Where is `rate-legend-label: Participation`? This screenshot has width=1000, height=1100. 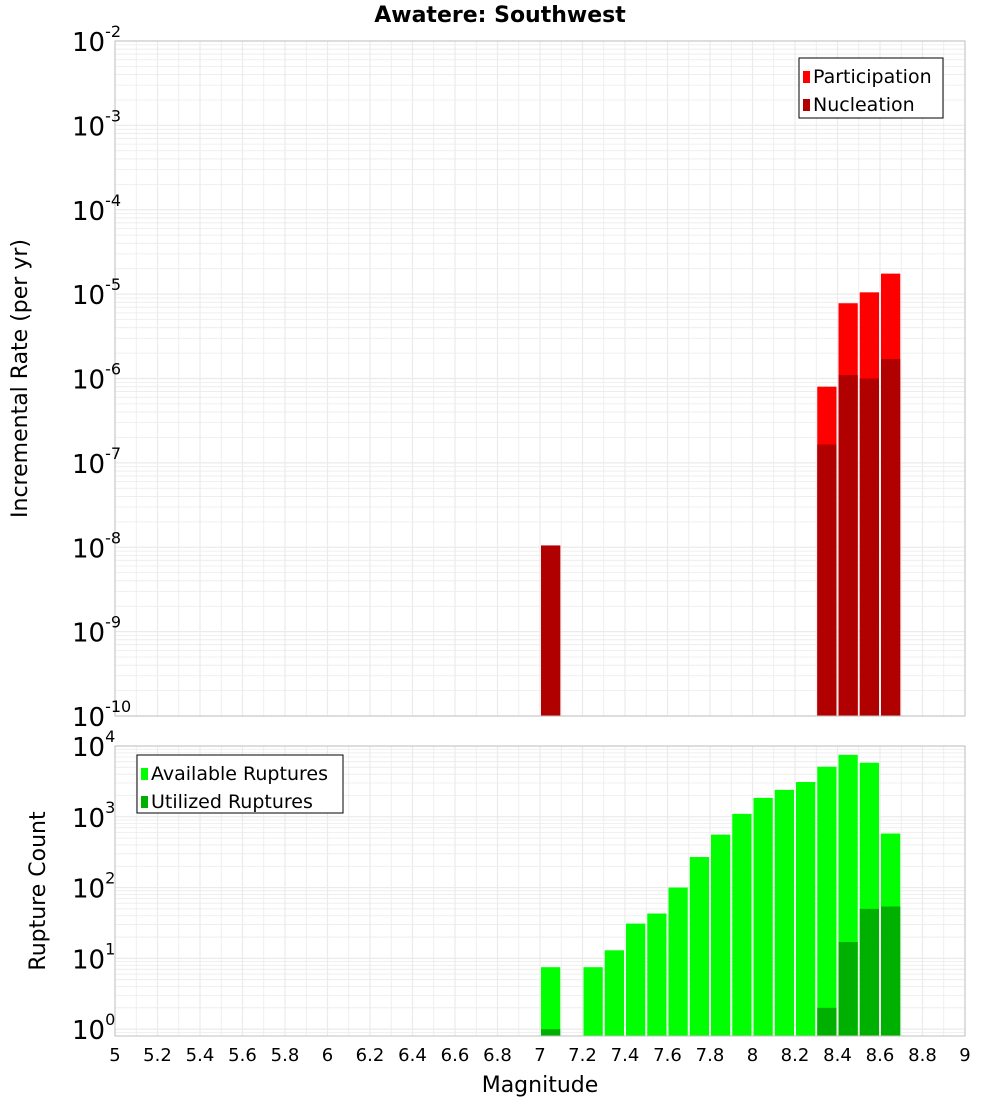
rate-legend-label: Participation is located at coordinates (872, 77).